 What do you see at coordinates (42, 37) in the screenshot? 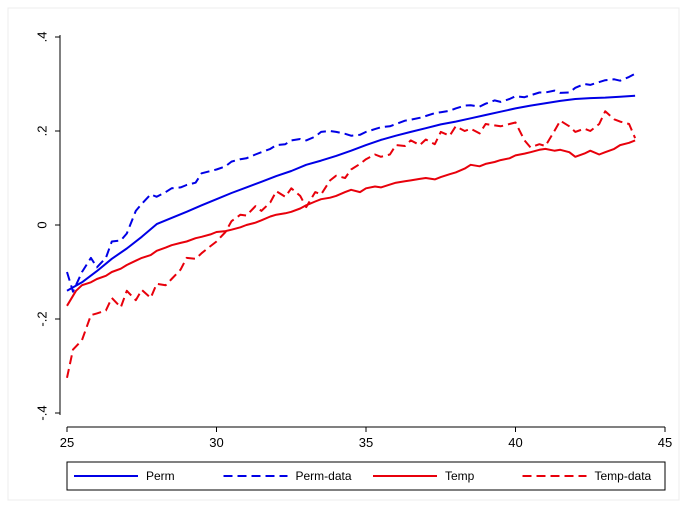
I see `y-tick-label: .4` at bounding box center [42, 37].